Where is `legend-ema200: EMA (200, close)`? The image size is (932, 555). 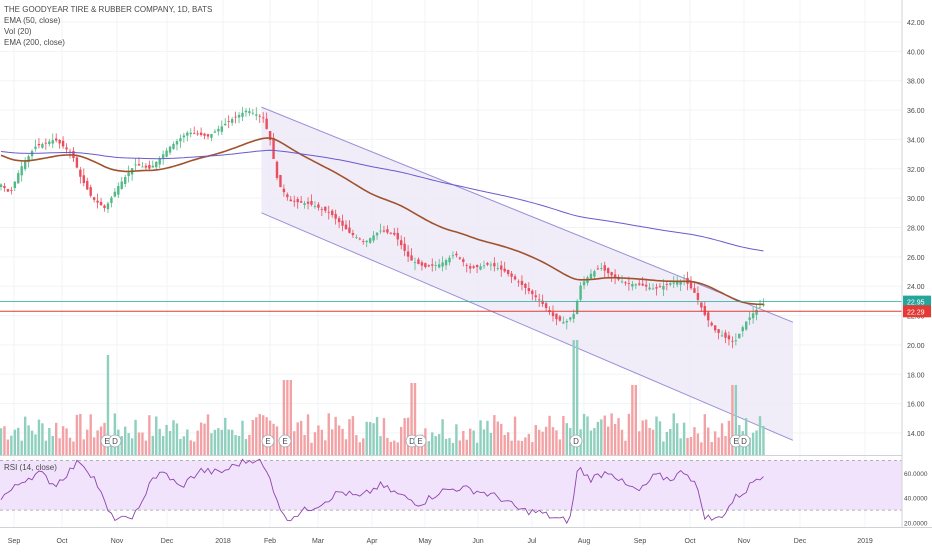
legend-ema200: EMA (200, close) is located at coordinates (34, 42).